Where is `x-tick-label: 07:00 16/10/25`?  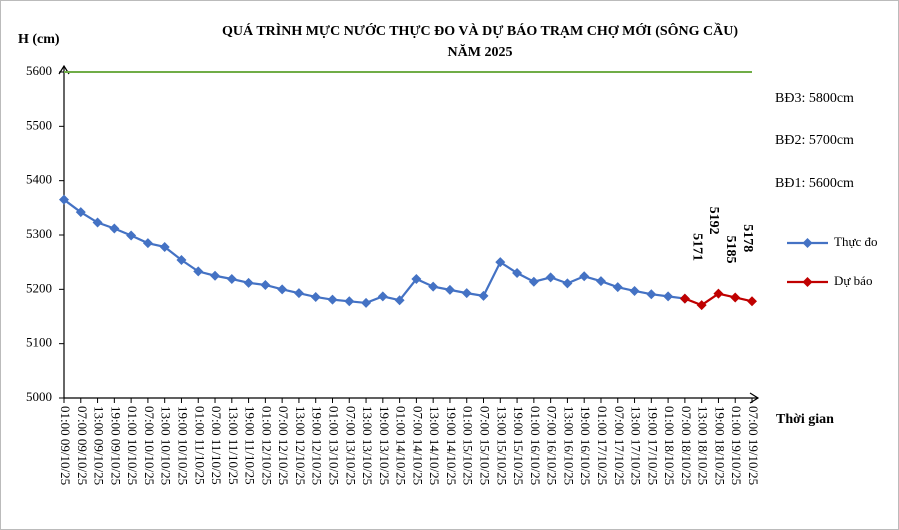
x-tick-label: 07:00 16/10/25 is located at coordinates (552, 445).